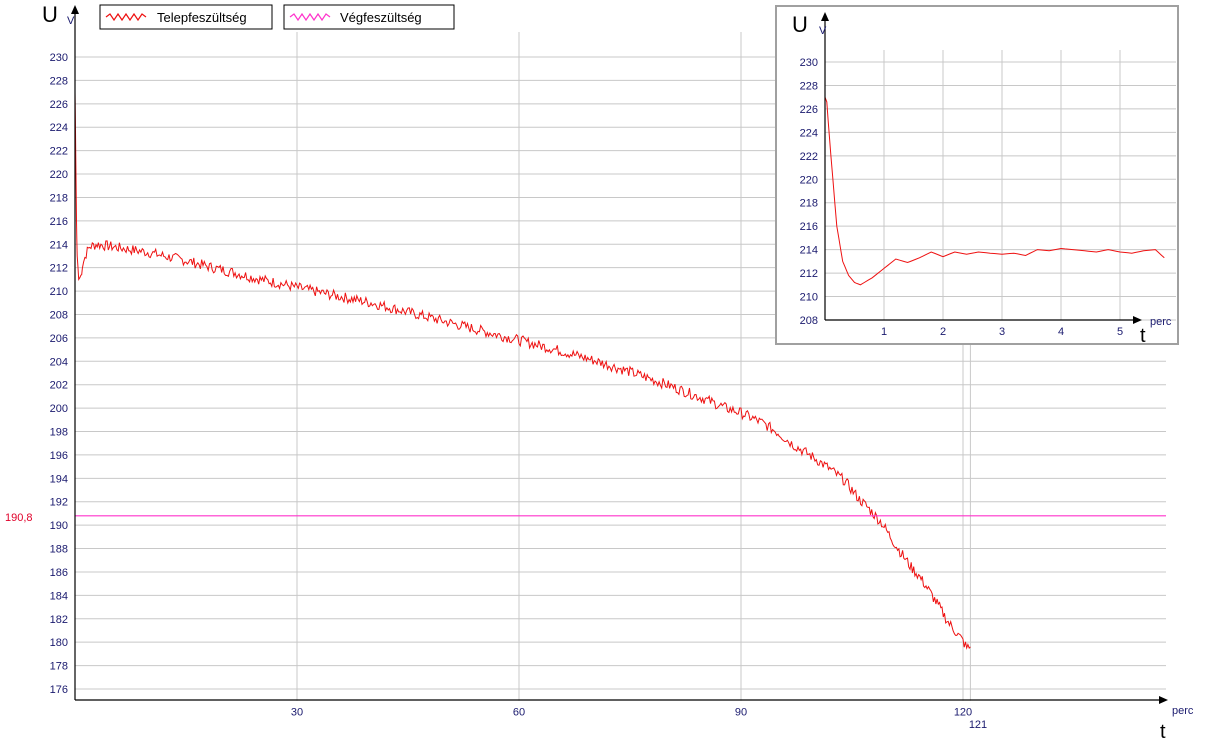 Image resolution: width=1208 pixels, height=743 pixels. What do you see at coordinates (809, 63) in the screenshot?
I see `inset-y-tick-label: 230` at bounding box center [809, 63].